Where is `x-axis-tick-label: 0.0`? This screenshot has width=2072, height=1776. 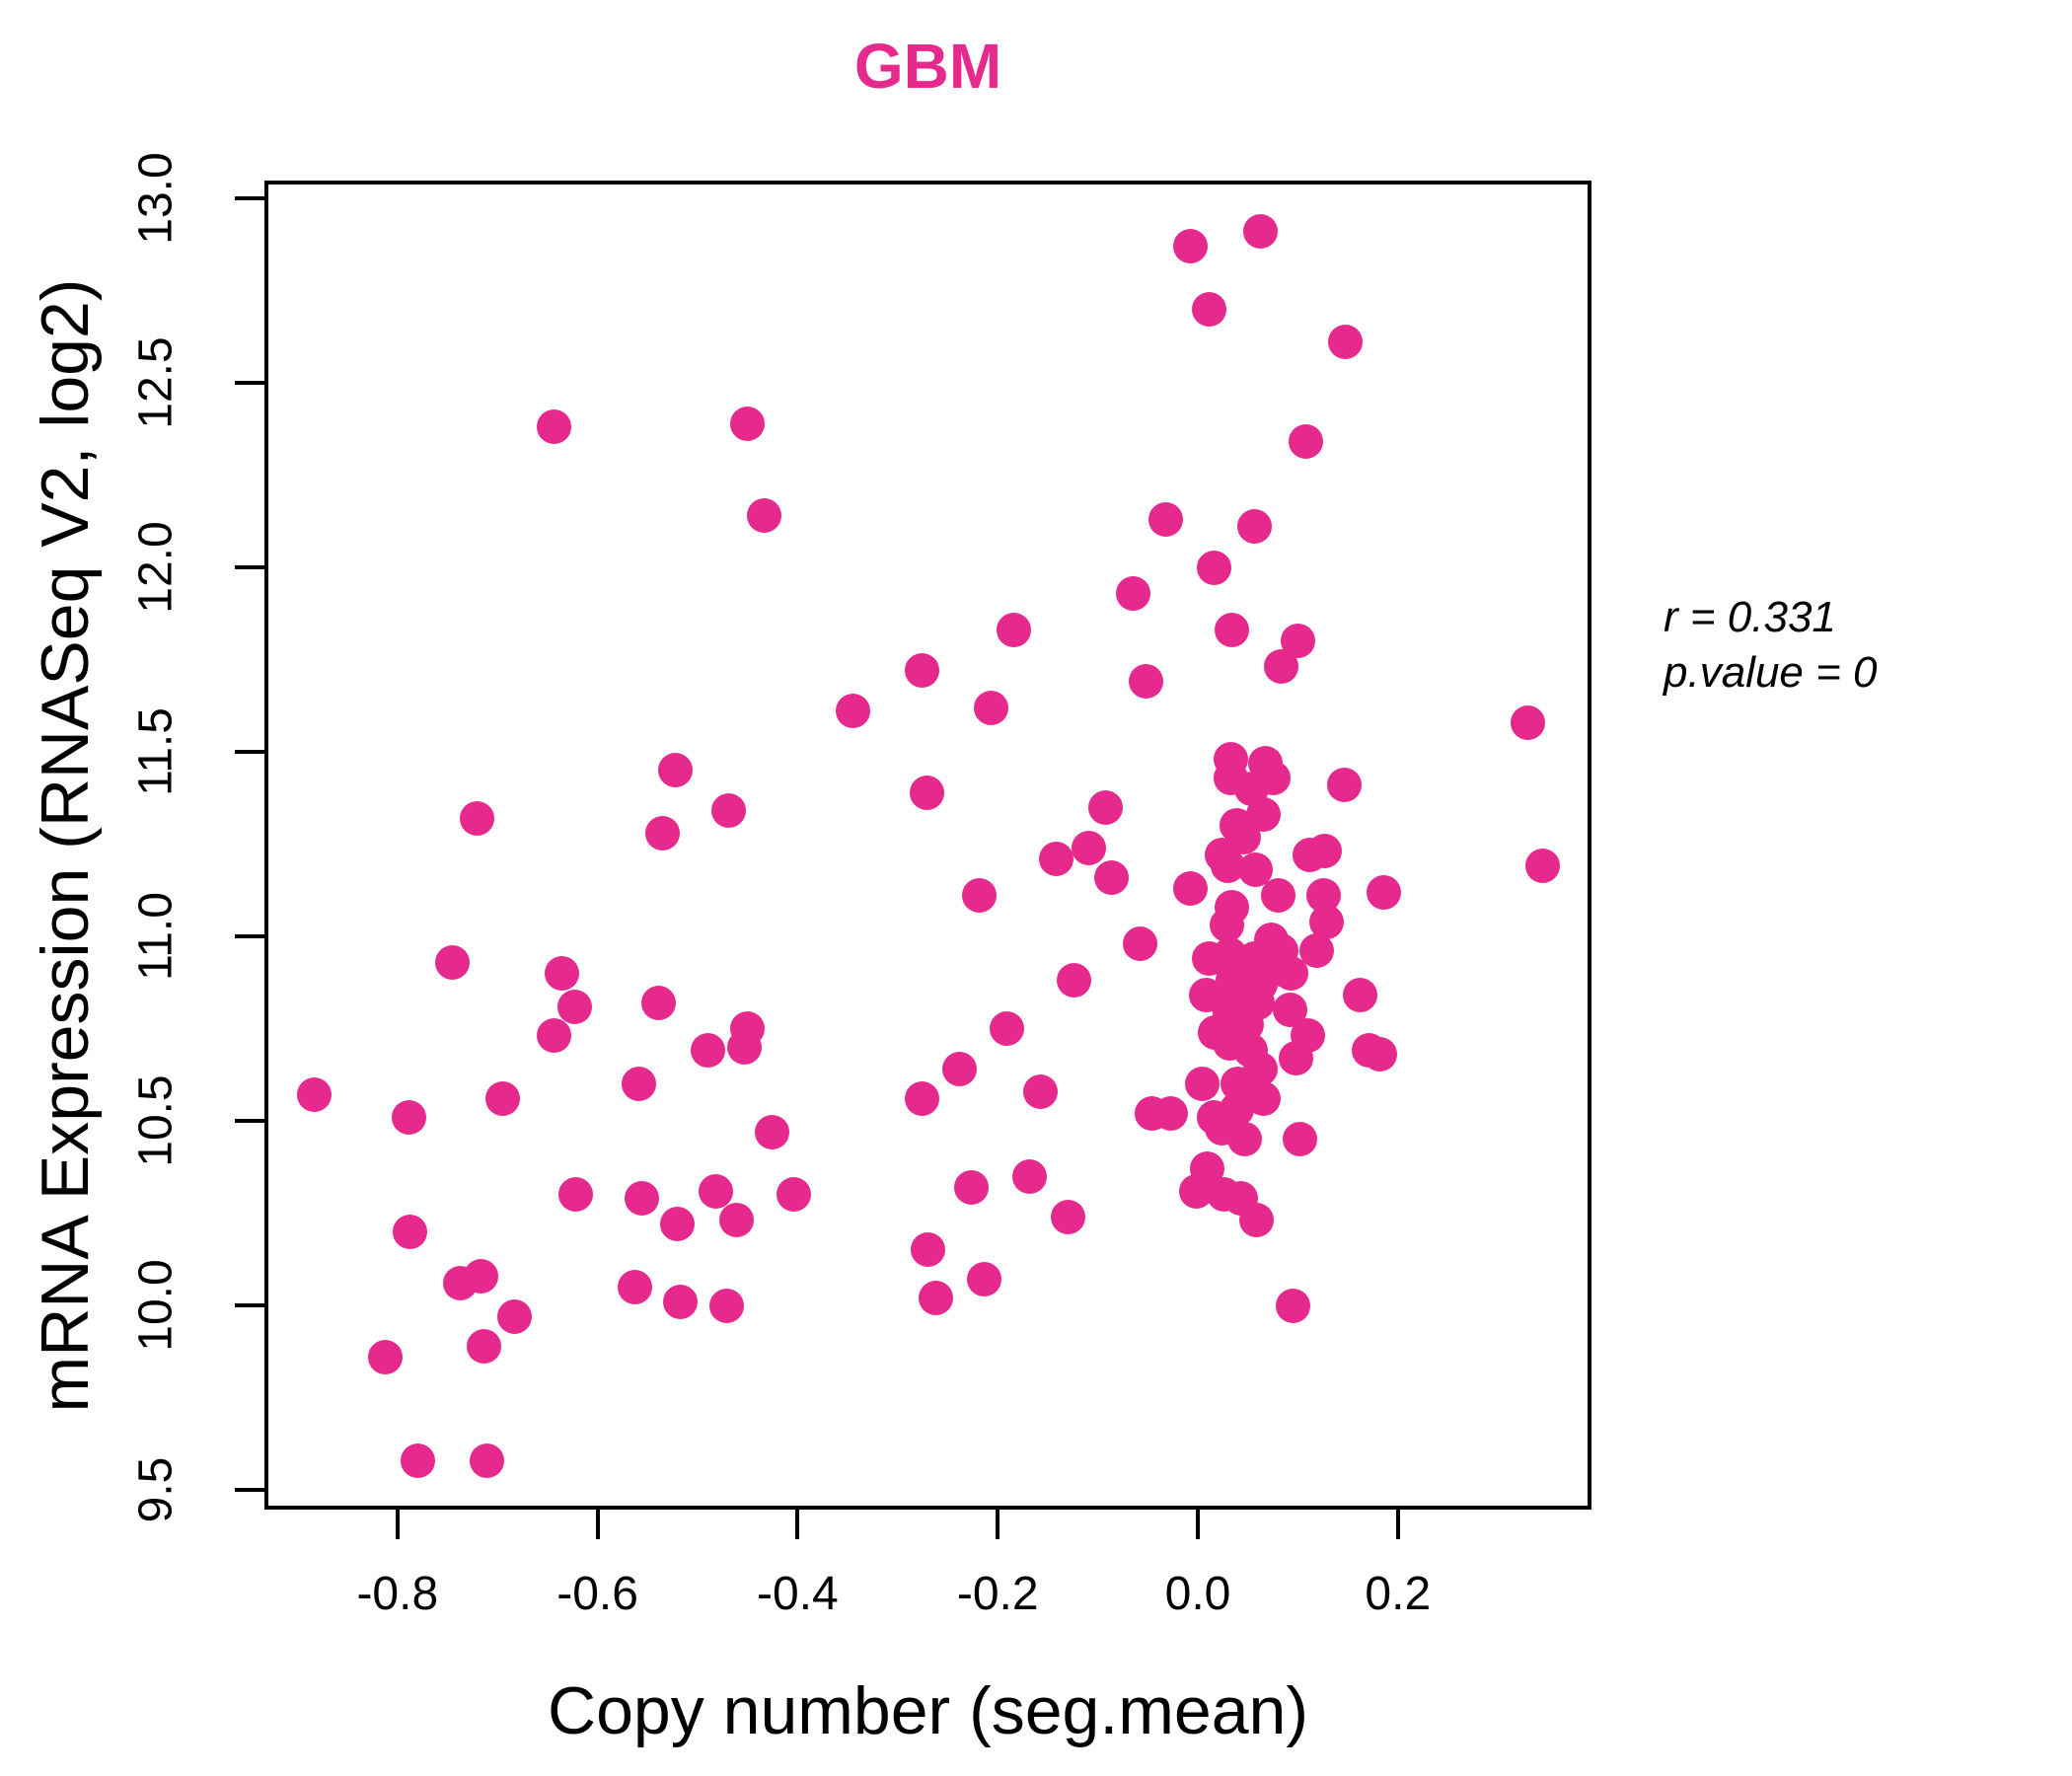
x-axis-tick-label: 0.0 is located at coordinates (1197, 1594).